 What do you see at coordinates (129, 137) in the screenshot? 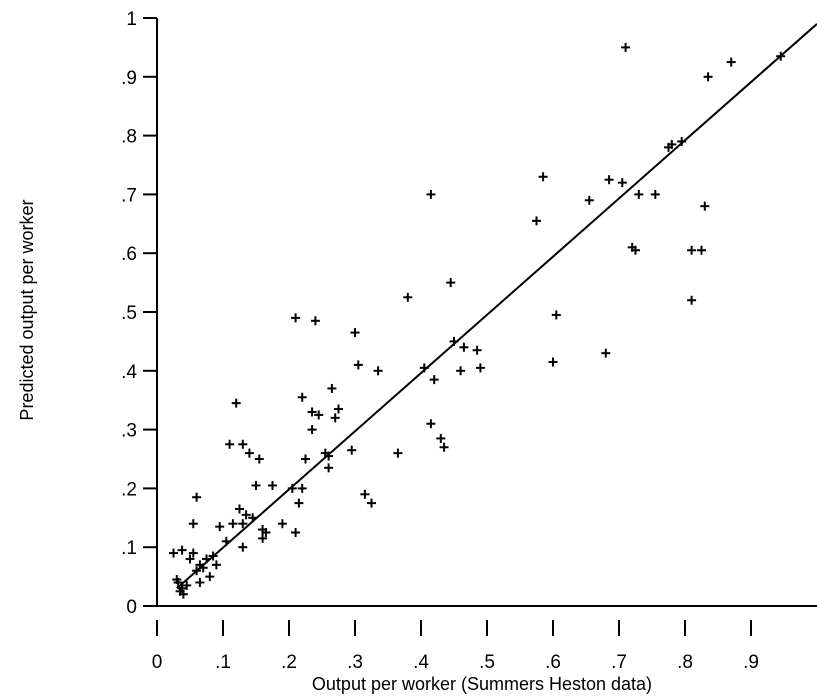
I see `y-tick-label: .8` at bounding box center [129, 137].